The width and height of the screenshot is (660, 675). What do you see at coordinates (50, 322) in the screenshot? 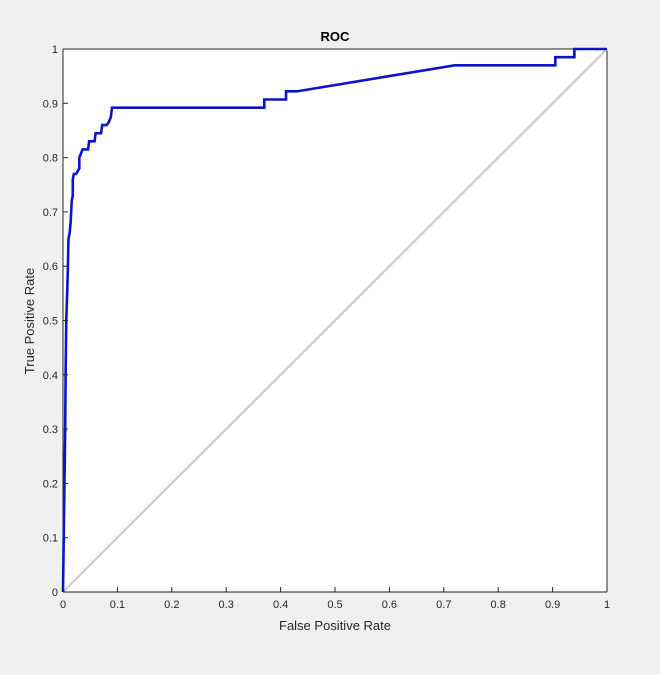
I see `y-tick-label: 0.5` at bounding box center [50, 322].